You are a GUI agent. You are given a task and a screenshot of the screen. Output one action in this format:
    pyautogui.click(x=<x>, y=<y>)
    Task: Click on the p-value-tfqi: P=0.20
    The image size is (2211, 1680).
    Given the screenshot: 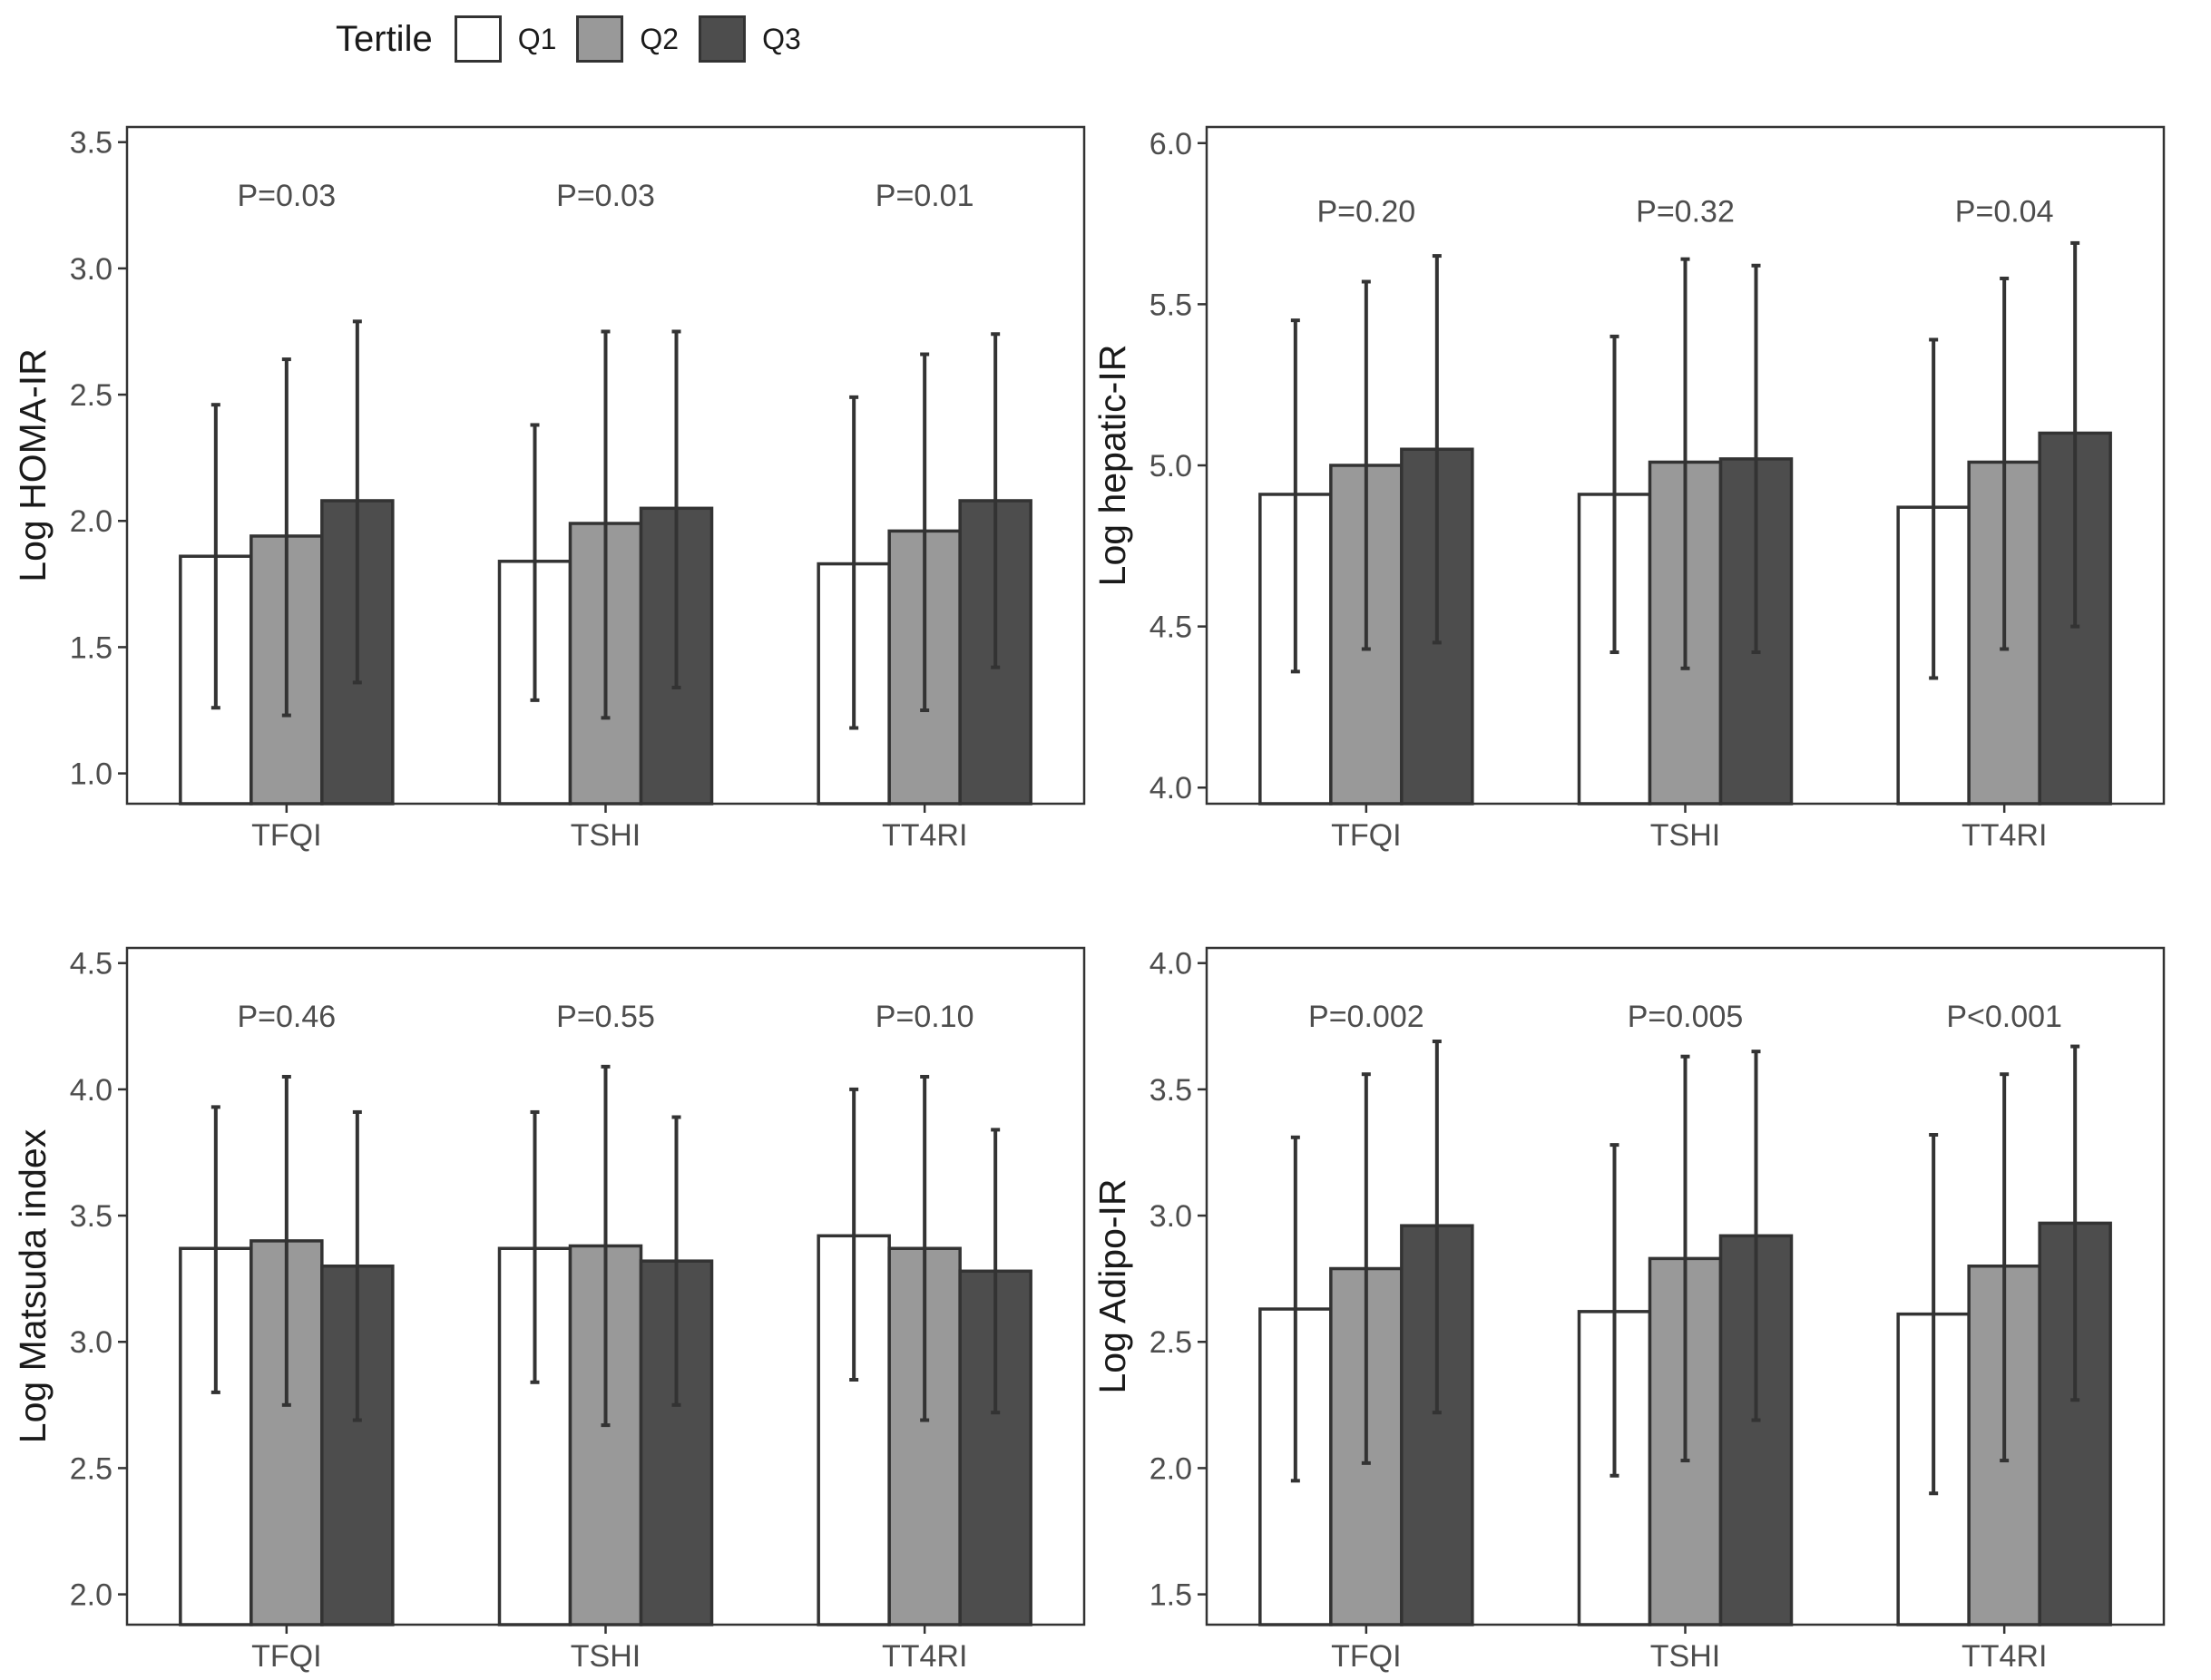 What is the action you would take?
    pyautogui.click(x=1366, y=211)
    